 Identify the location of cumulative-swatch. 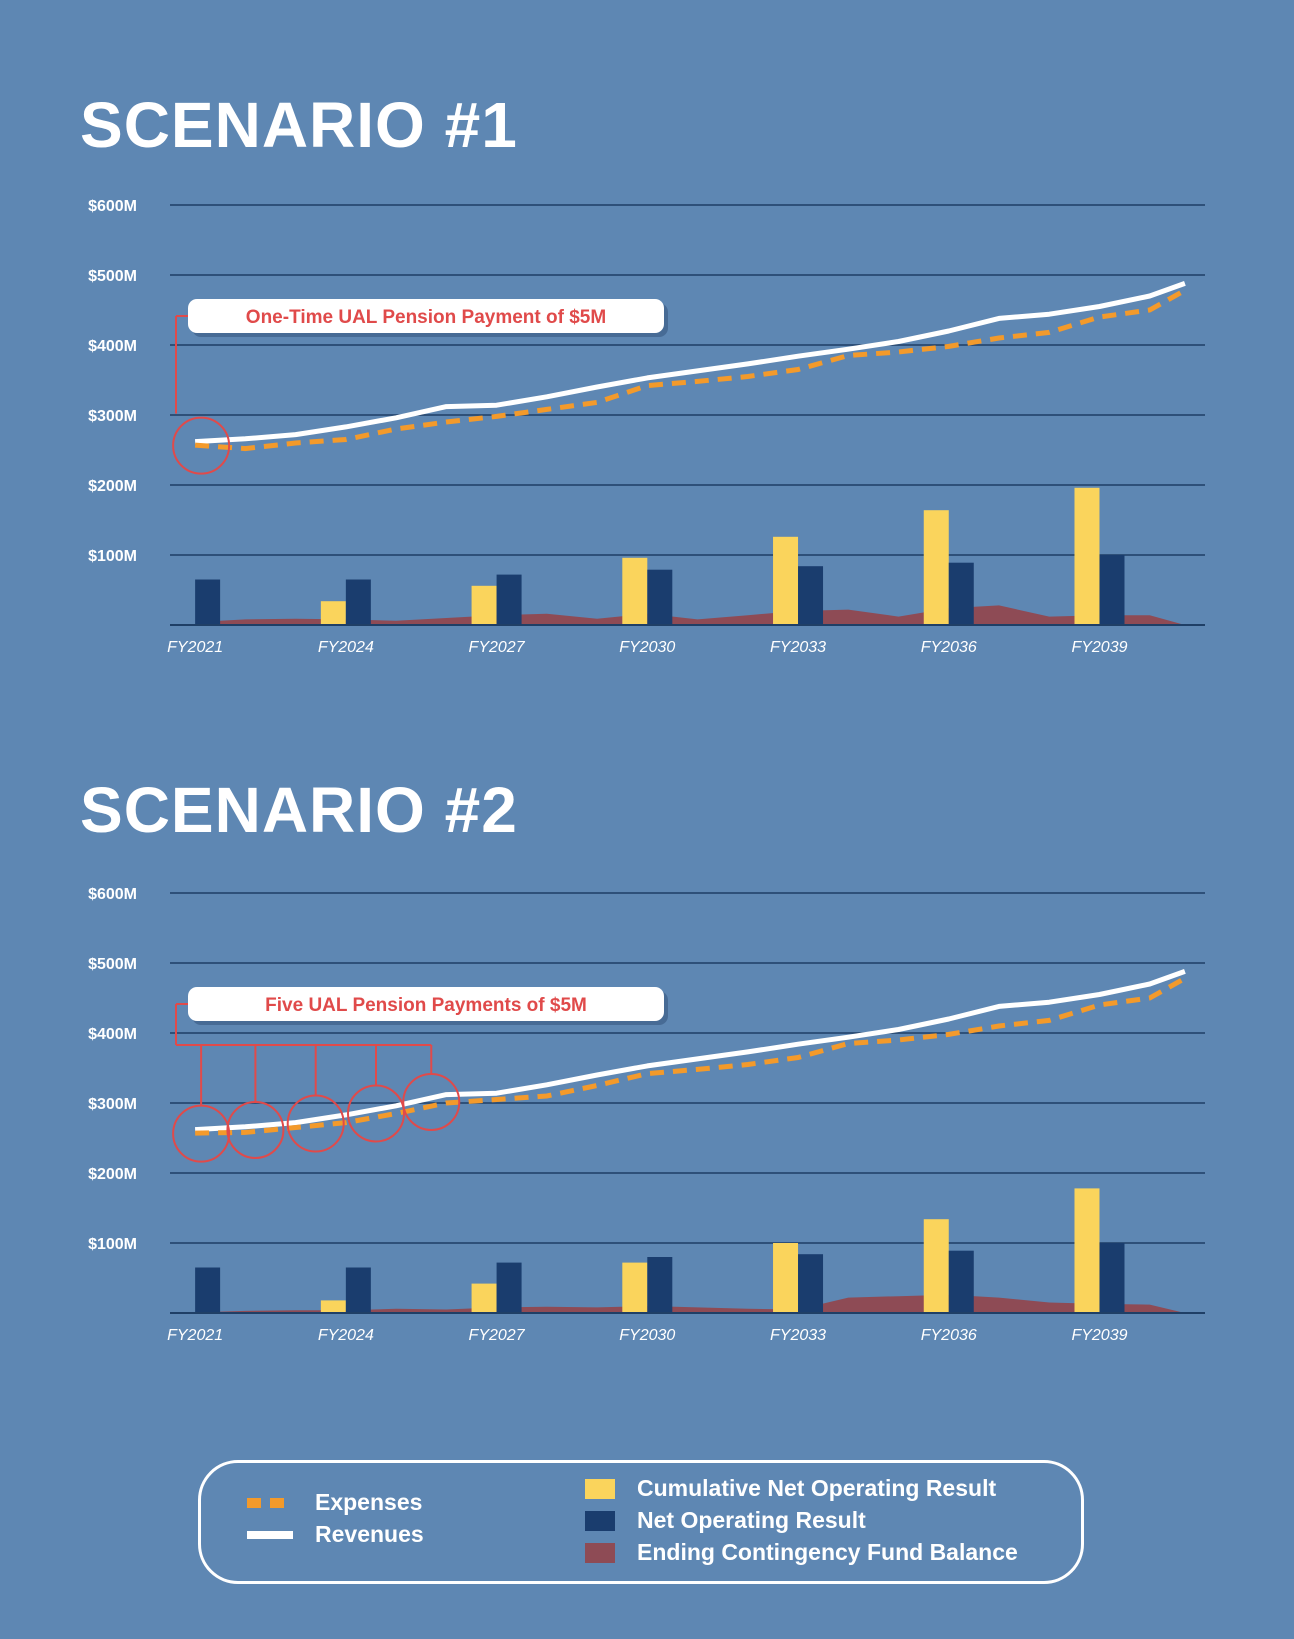
(600, 1488).